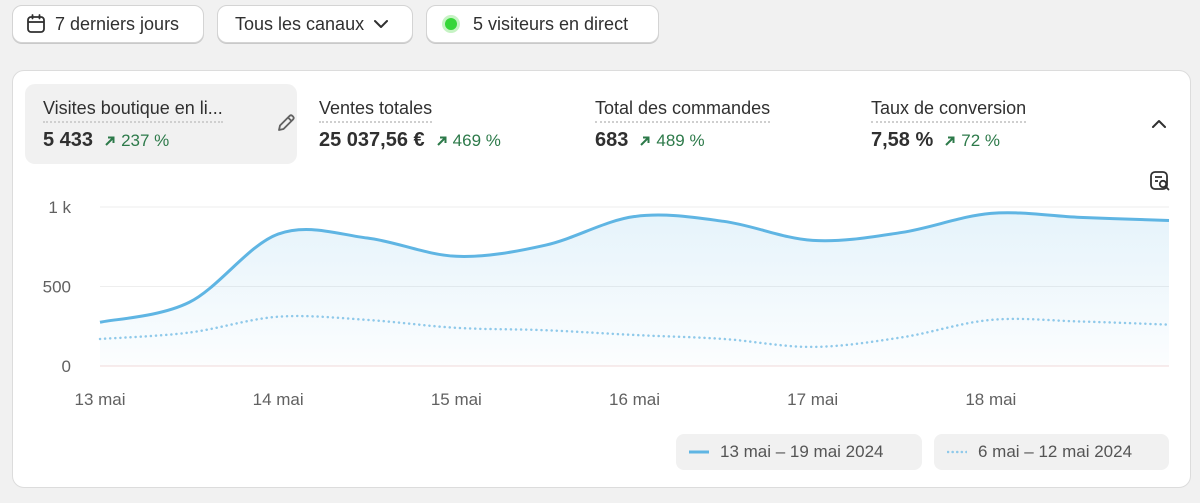 This screenshot has width=1200, height=503. I want to click on metric-change: 72 %, so click(981, 140).